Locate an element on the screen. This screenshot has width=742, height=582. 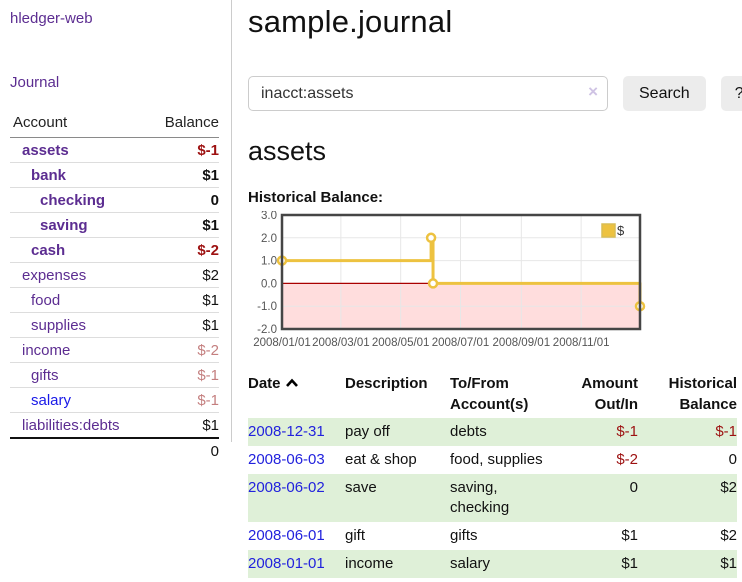
account-link: saving is located at coordinates (64, 225).